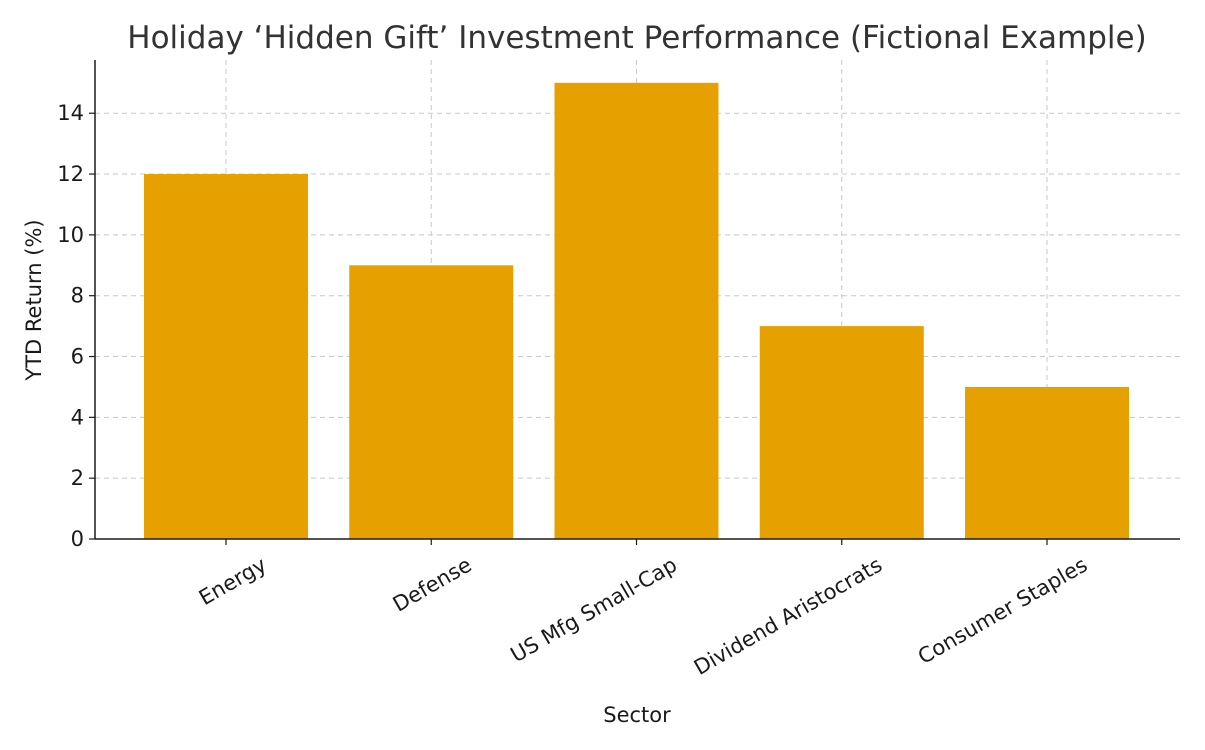 This screenshot has height=750, width=1205. Describe the element at coordinates (77, 417) in the screenshot. I see `y-tick-label-2: 4` at that location.